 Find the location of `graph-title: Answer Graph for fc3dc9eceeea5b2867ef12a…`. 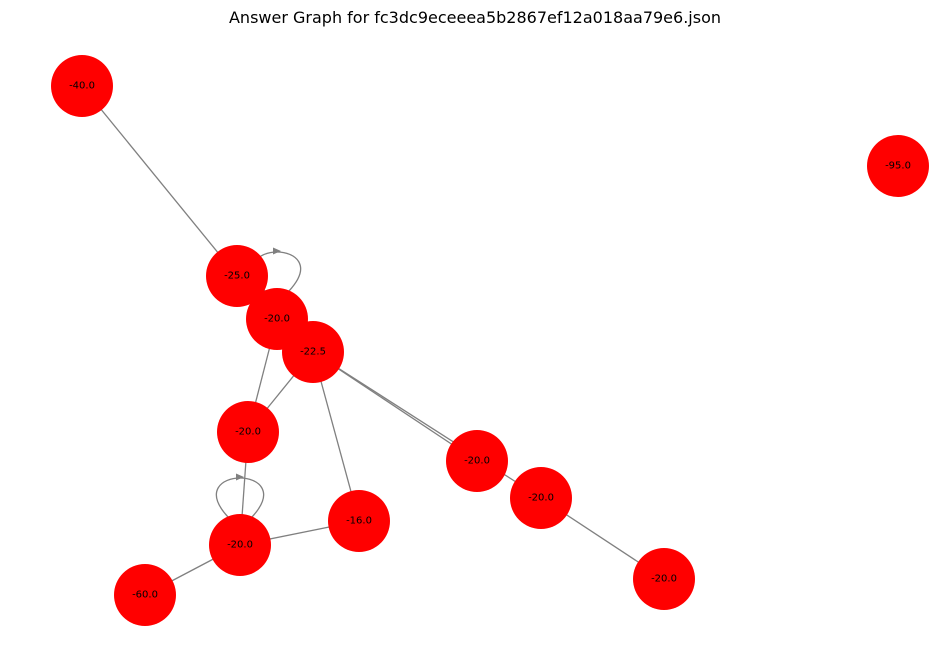

graph-title: Answer Graph for fc3dc9eceeea5b2867ef12a… is located at coordinates (474, 17).